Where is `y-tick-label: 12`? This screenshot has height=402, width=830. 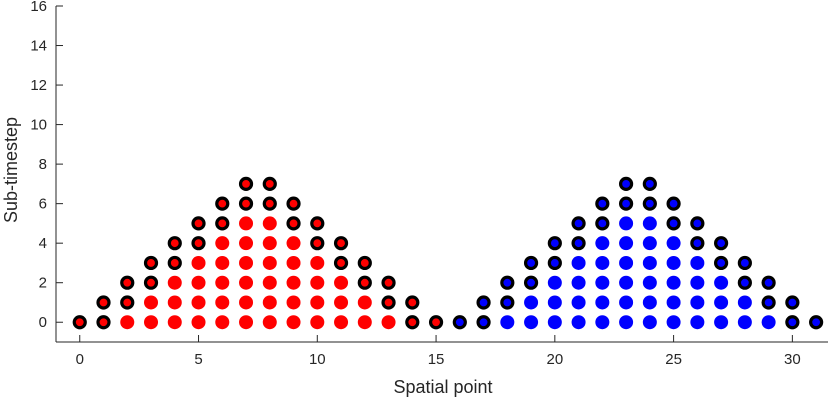
y-tick-label: 12 is located at coordinates (38, 85).